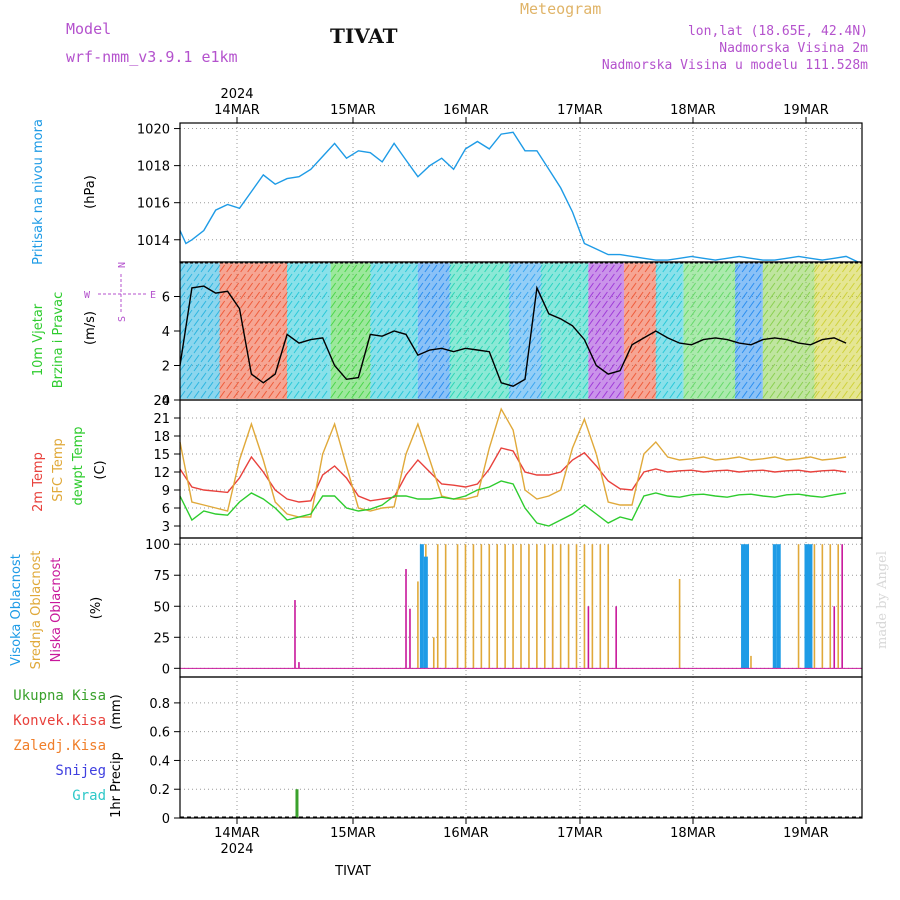 The height and width of the screenshot is (900, 900). Describe the element at coordinates (521, 747) in the screenshot. I see `panel-frame` at that location.